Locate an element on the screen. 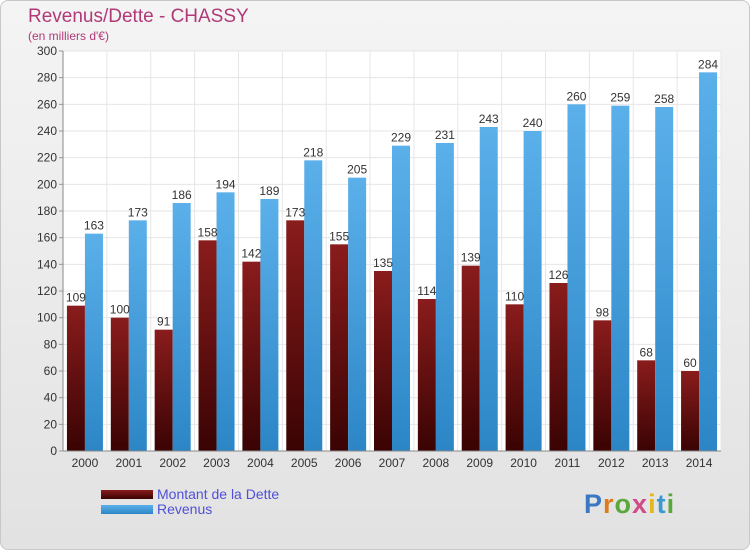  y-tick-label: 240 is located at coordinates (47, 131).